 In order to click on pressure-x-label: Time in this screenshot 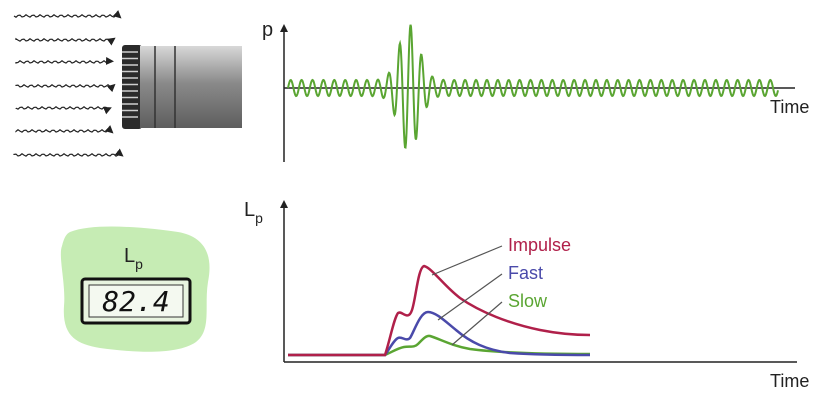, I will do `click(789, 107)`.